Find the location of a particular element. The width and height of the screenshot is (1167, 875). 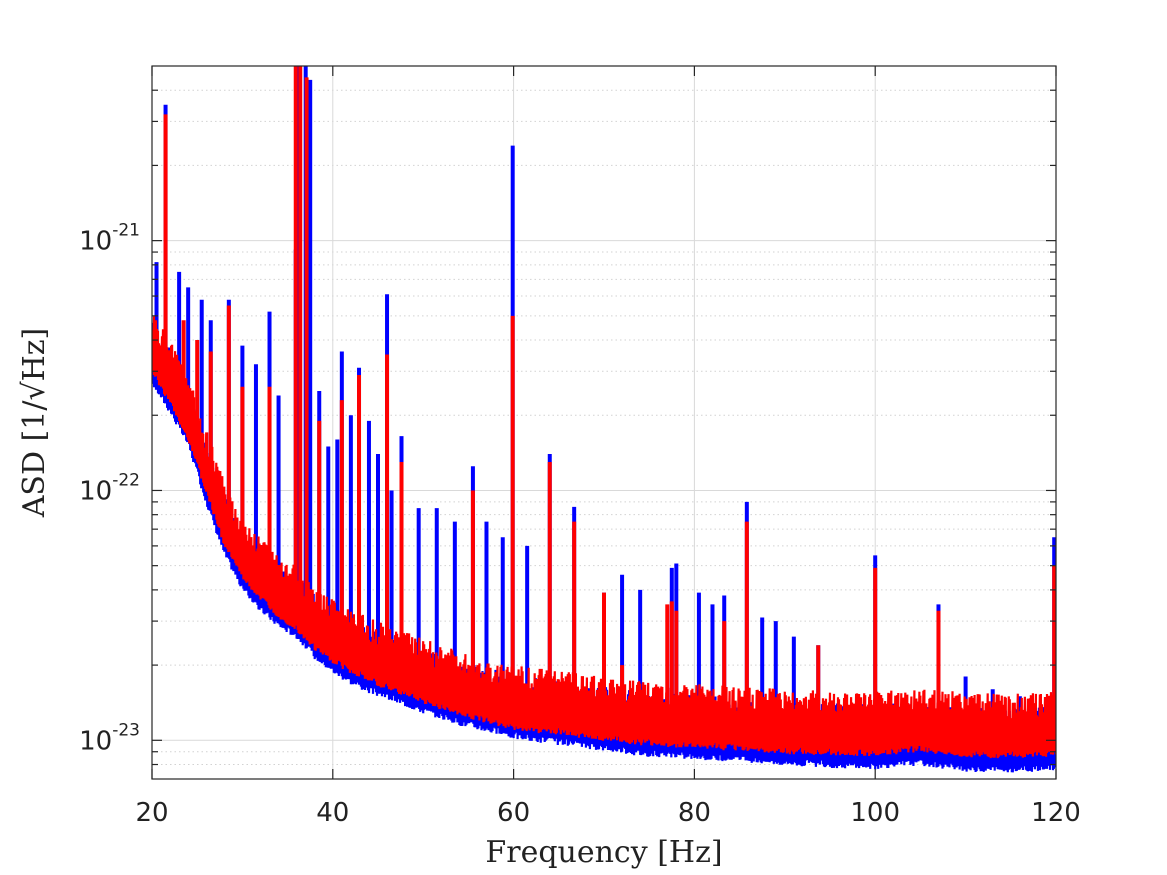

x-tick-label: 80 is located at coordinates (694, 813).